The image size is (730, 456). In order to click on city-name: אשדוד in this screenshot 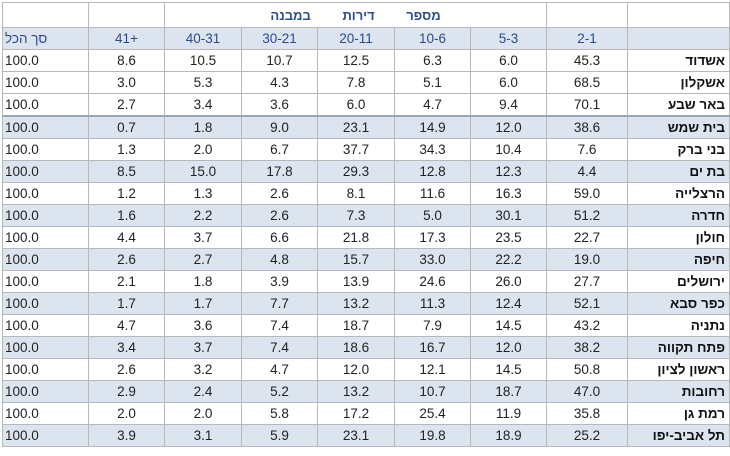, I will do `click(678, 60)`.